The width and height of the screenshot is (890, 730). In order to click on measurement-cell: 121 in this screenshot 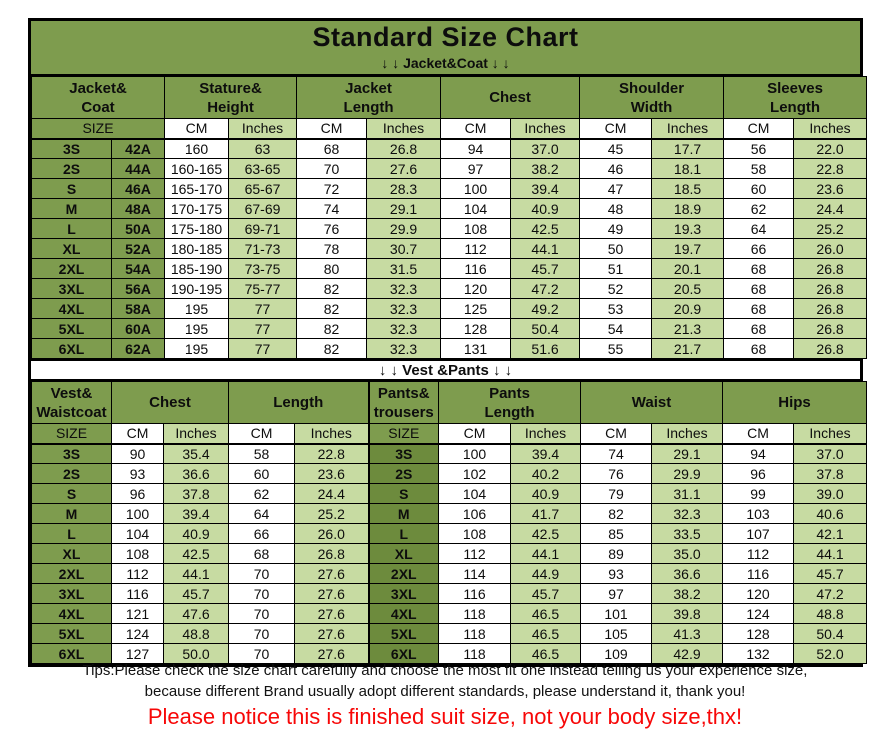, I will do `click(137, 613)`.